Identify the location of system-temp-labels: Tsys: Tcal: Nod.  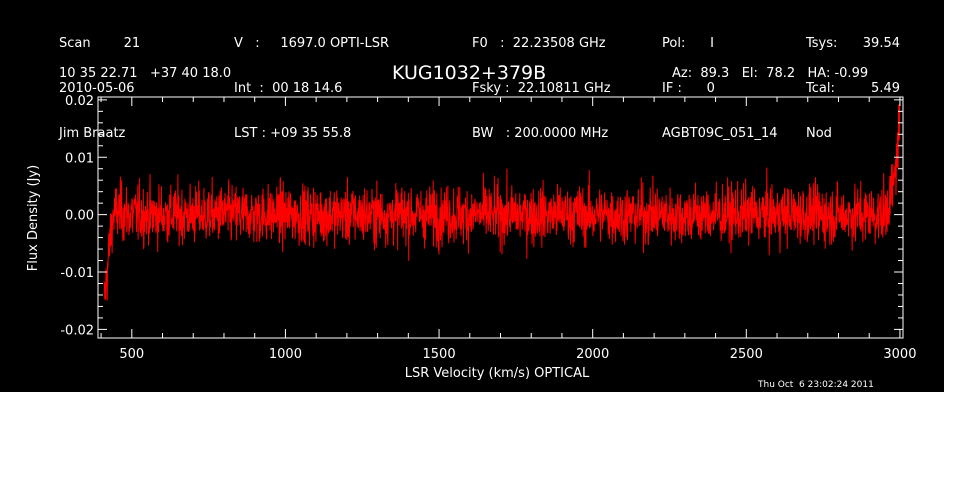
(821, 88).